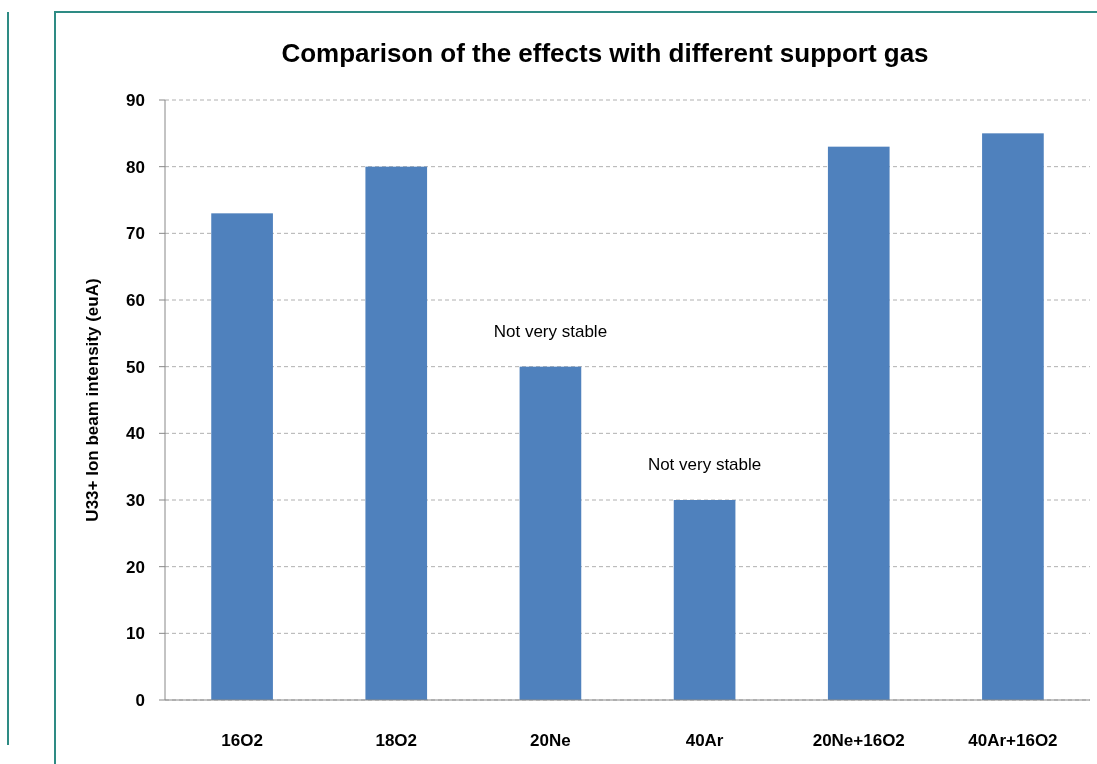 This screenshot has width=1097, height=764. I want to click on y-tick-label: 60, so click(135, 300).